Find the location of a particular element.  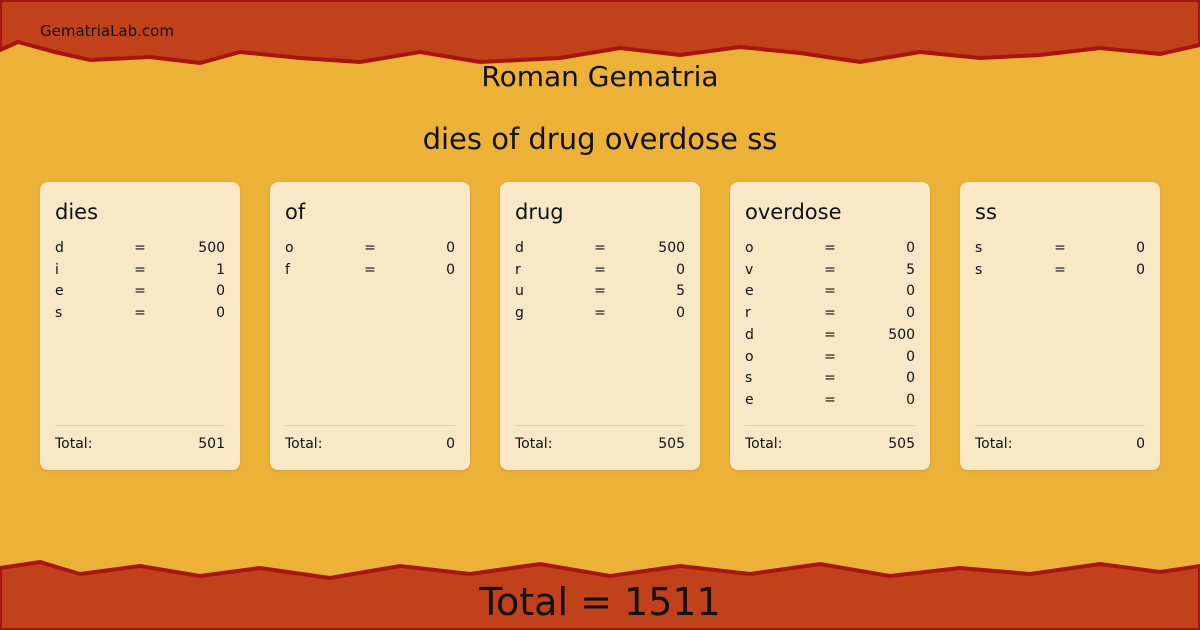

phrase: dies of drug overdose ss is located at coordinates (600, 139).